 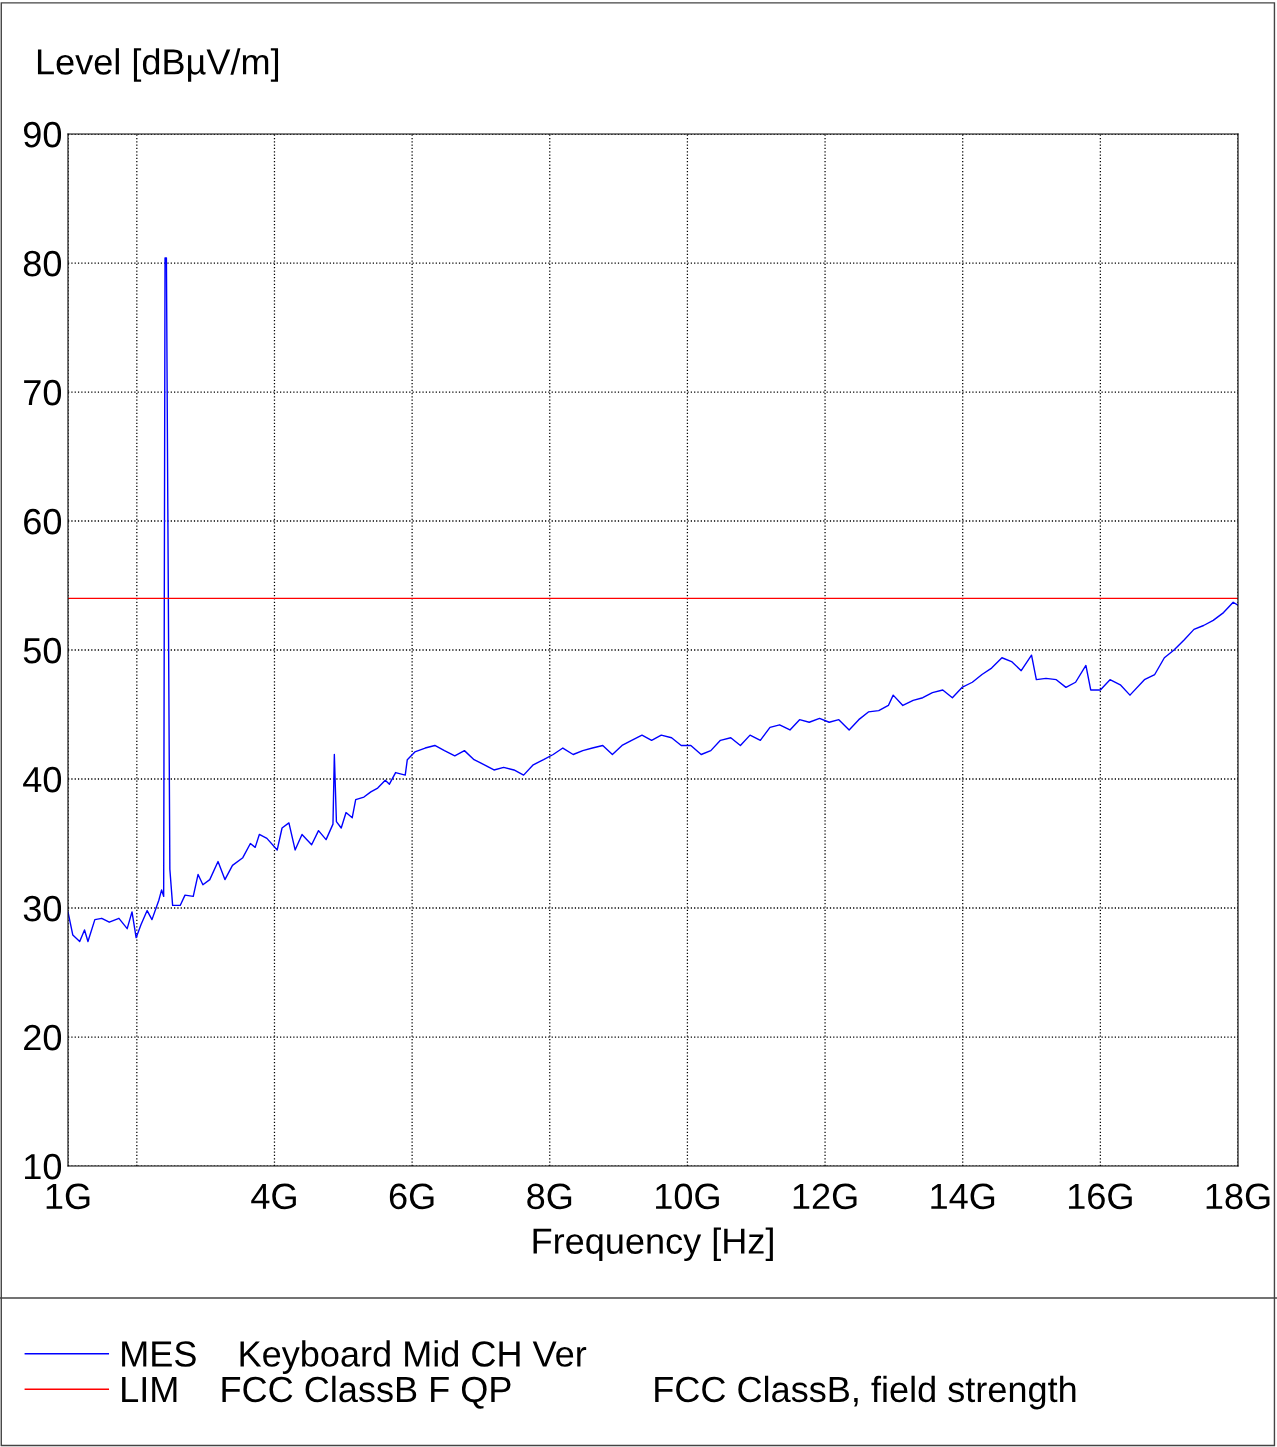 I want to click on y-tick-label: 60, so click(x=43, y=521).